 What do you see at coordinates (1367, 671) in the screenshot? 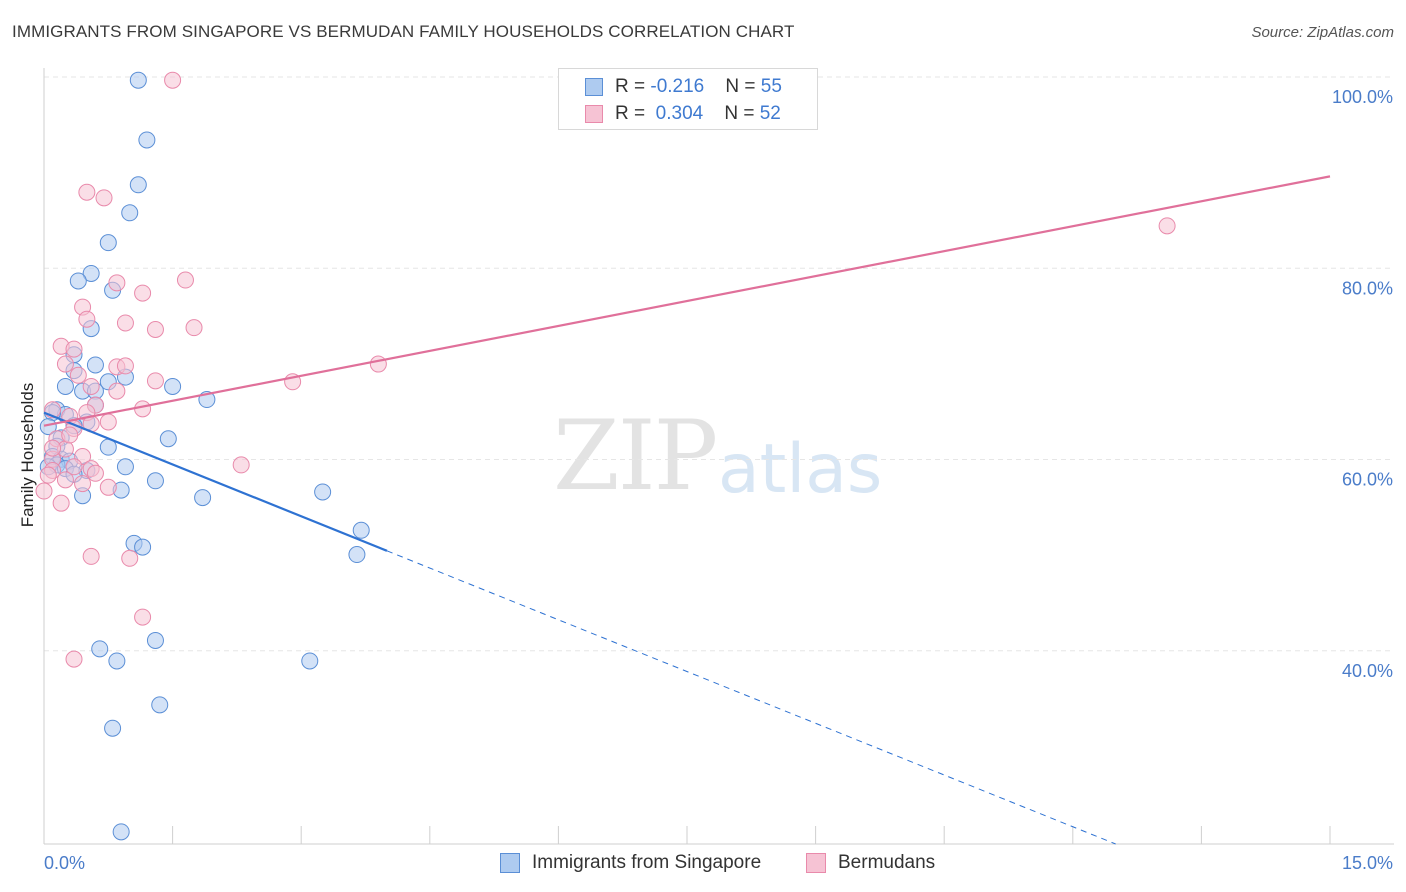
I see `y-tick-label: 40.0%` at bounding box center [1367, 671].